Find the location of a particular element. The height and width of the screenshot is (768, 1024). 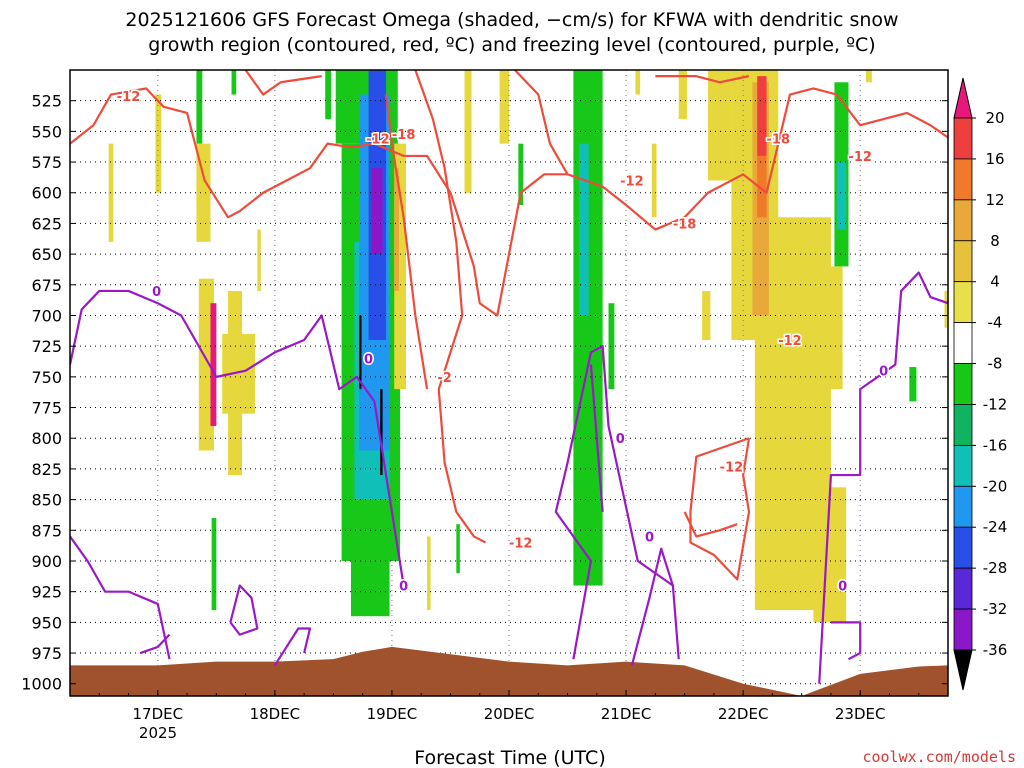

terrain-fill is located at coordinates (509, 671).